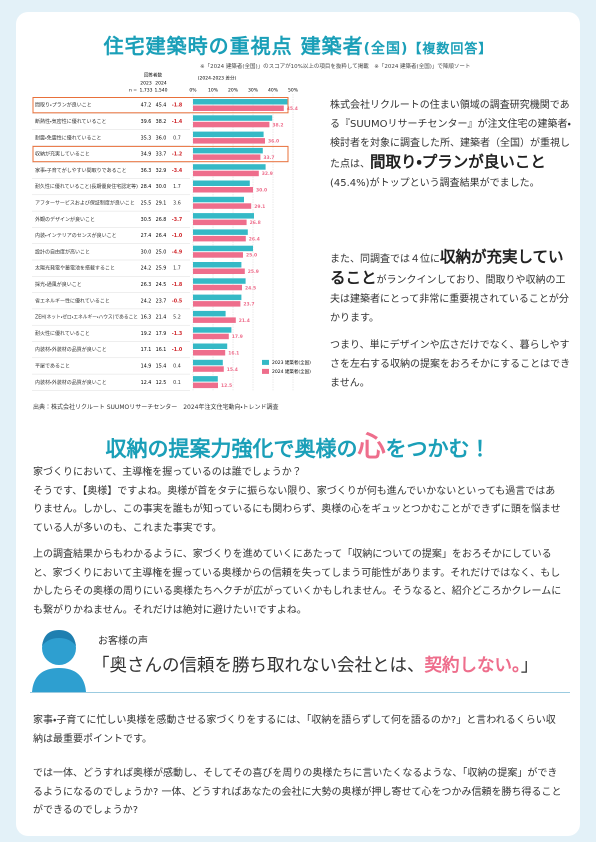 This screenshot has width=596, height=842. I want to click on category-label: 間取り・プランが良いこと, so click(63, 105).